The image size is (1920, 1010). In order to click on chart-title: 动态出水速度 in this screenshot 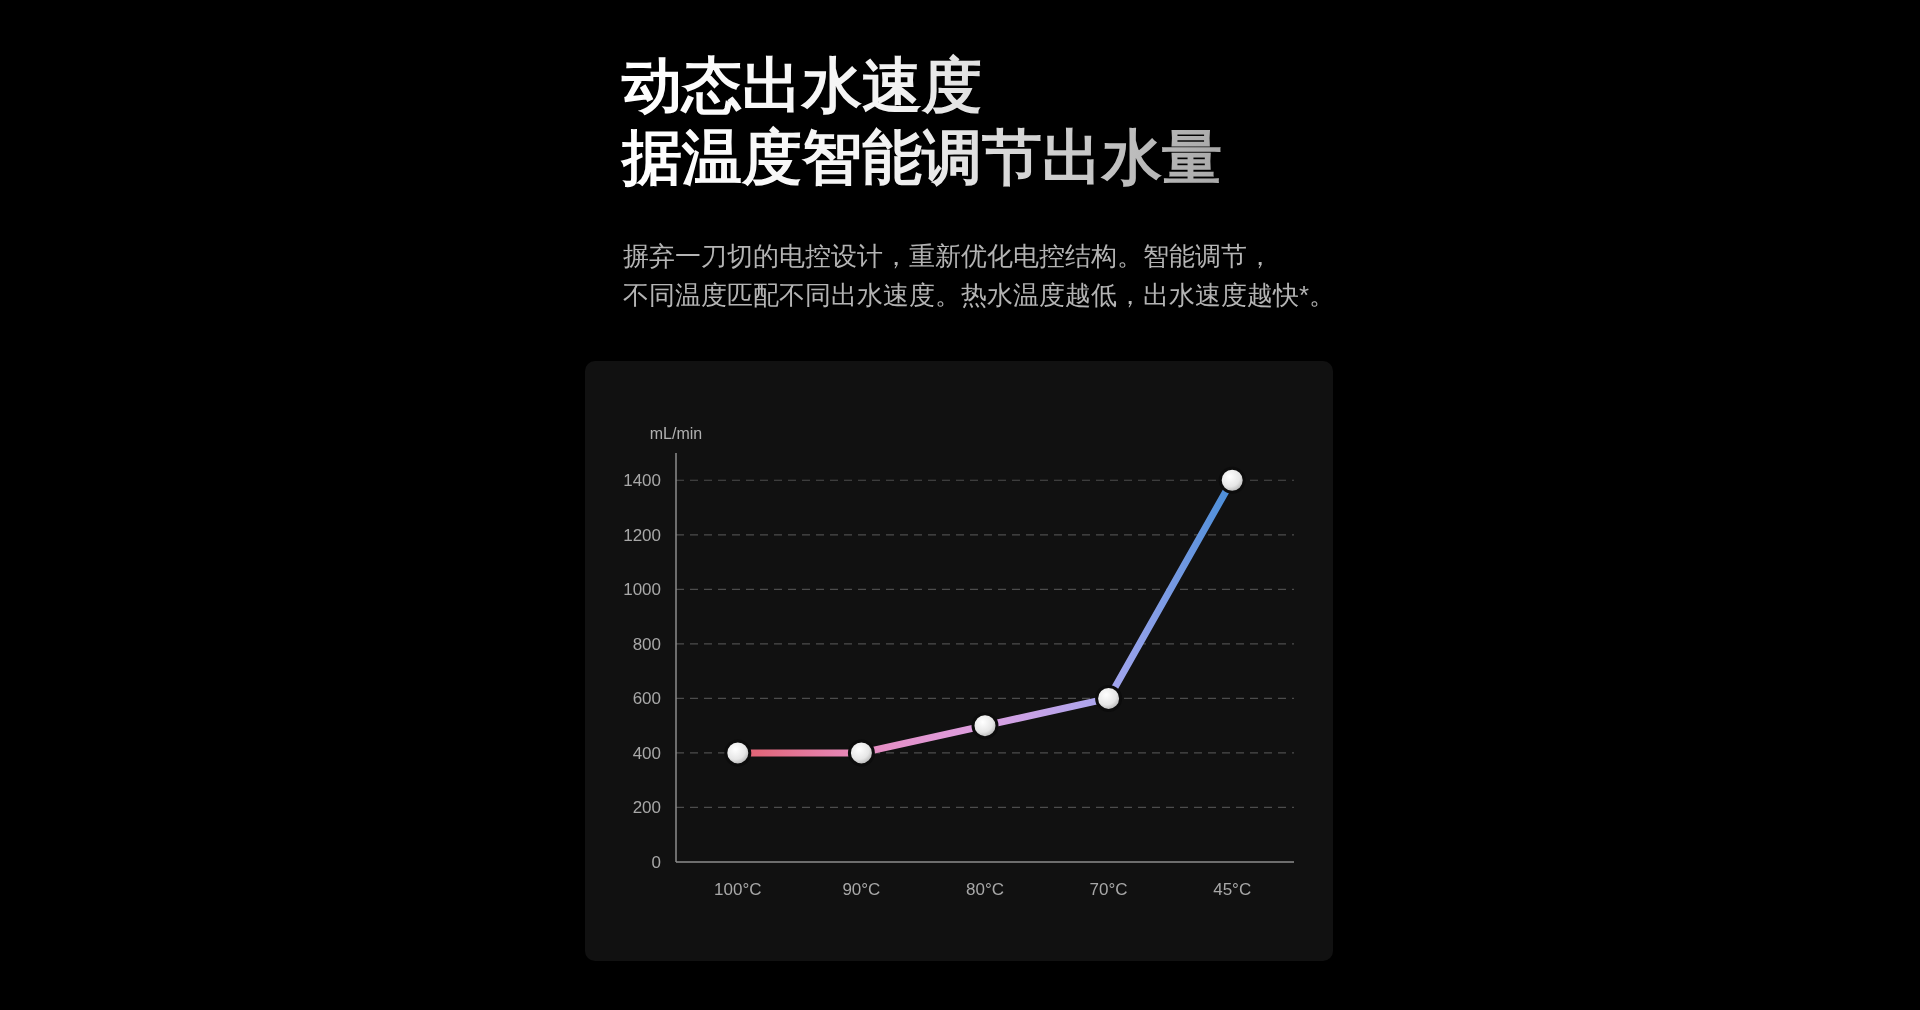, I will do `click(801, 85)`.